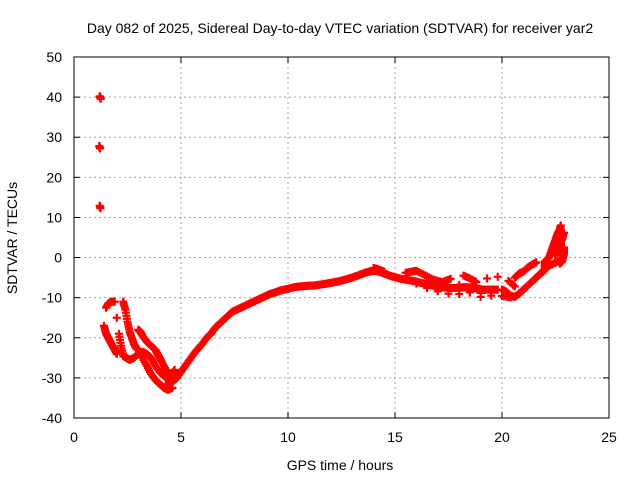 The image size is (640, 480). What do you see at coordinates (12, 238) in the screenshot?
I see `y-axis-label: SDTVAR / TECUs` at bounding box center [12, 238].